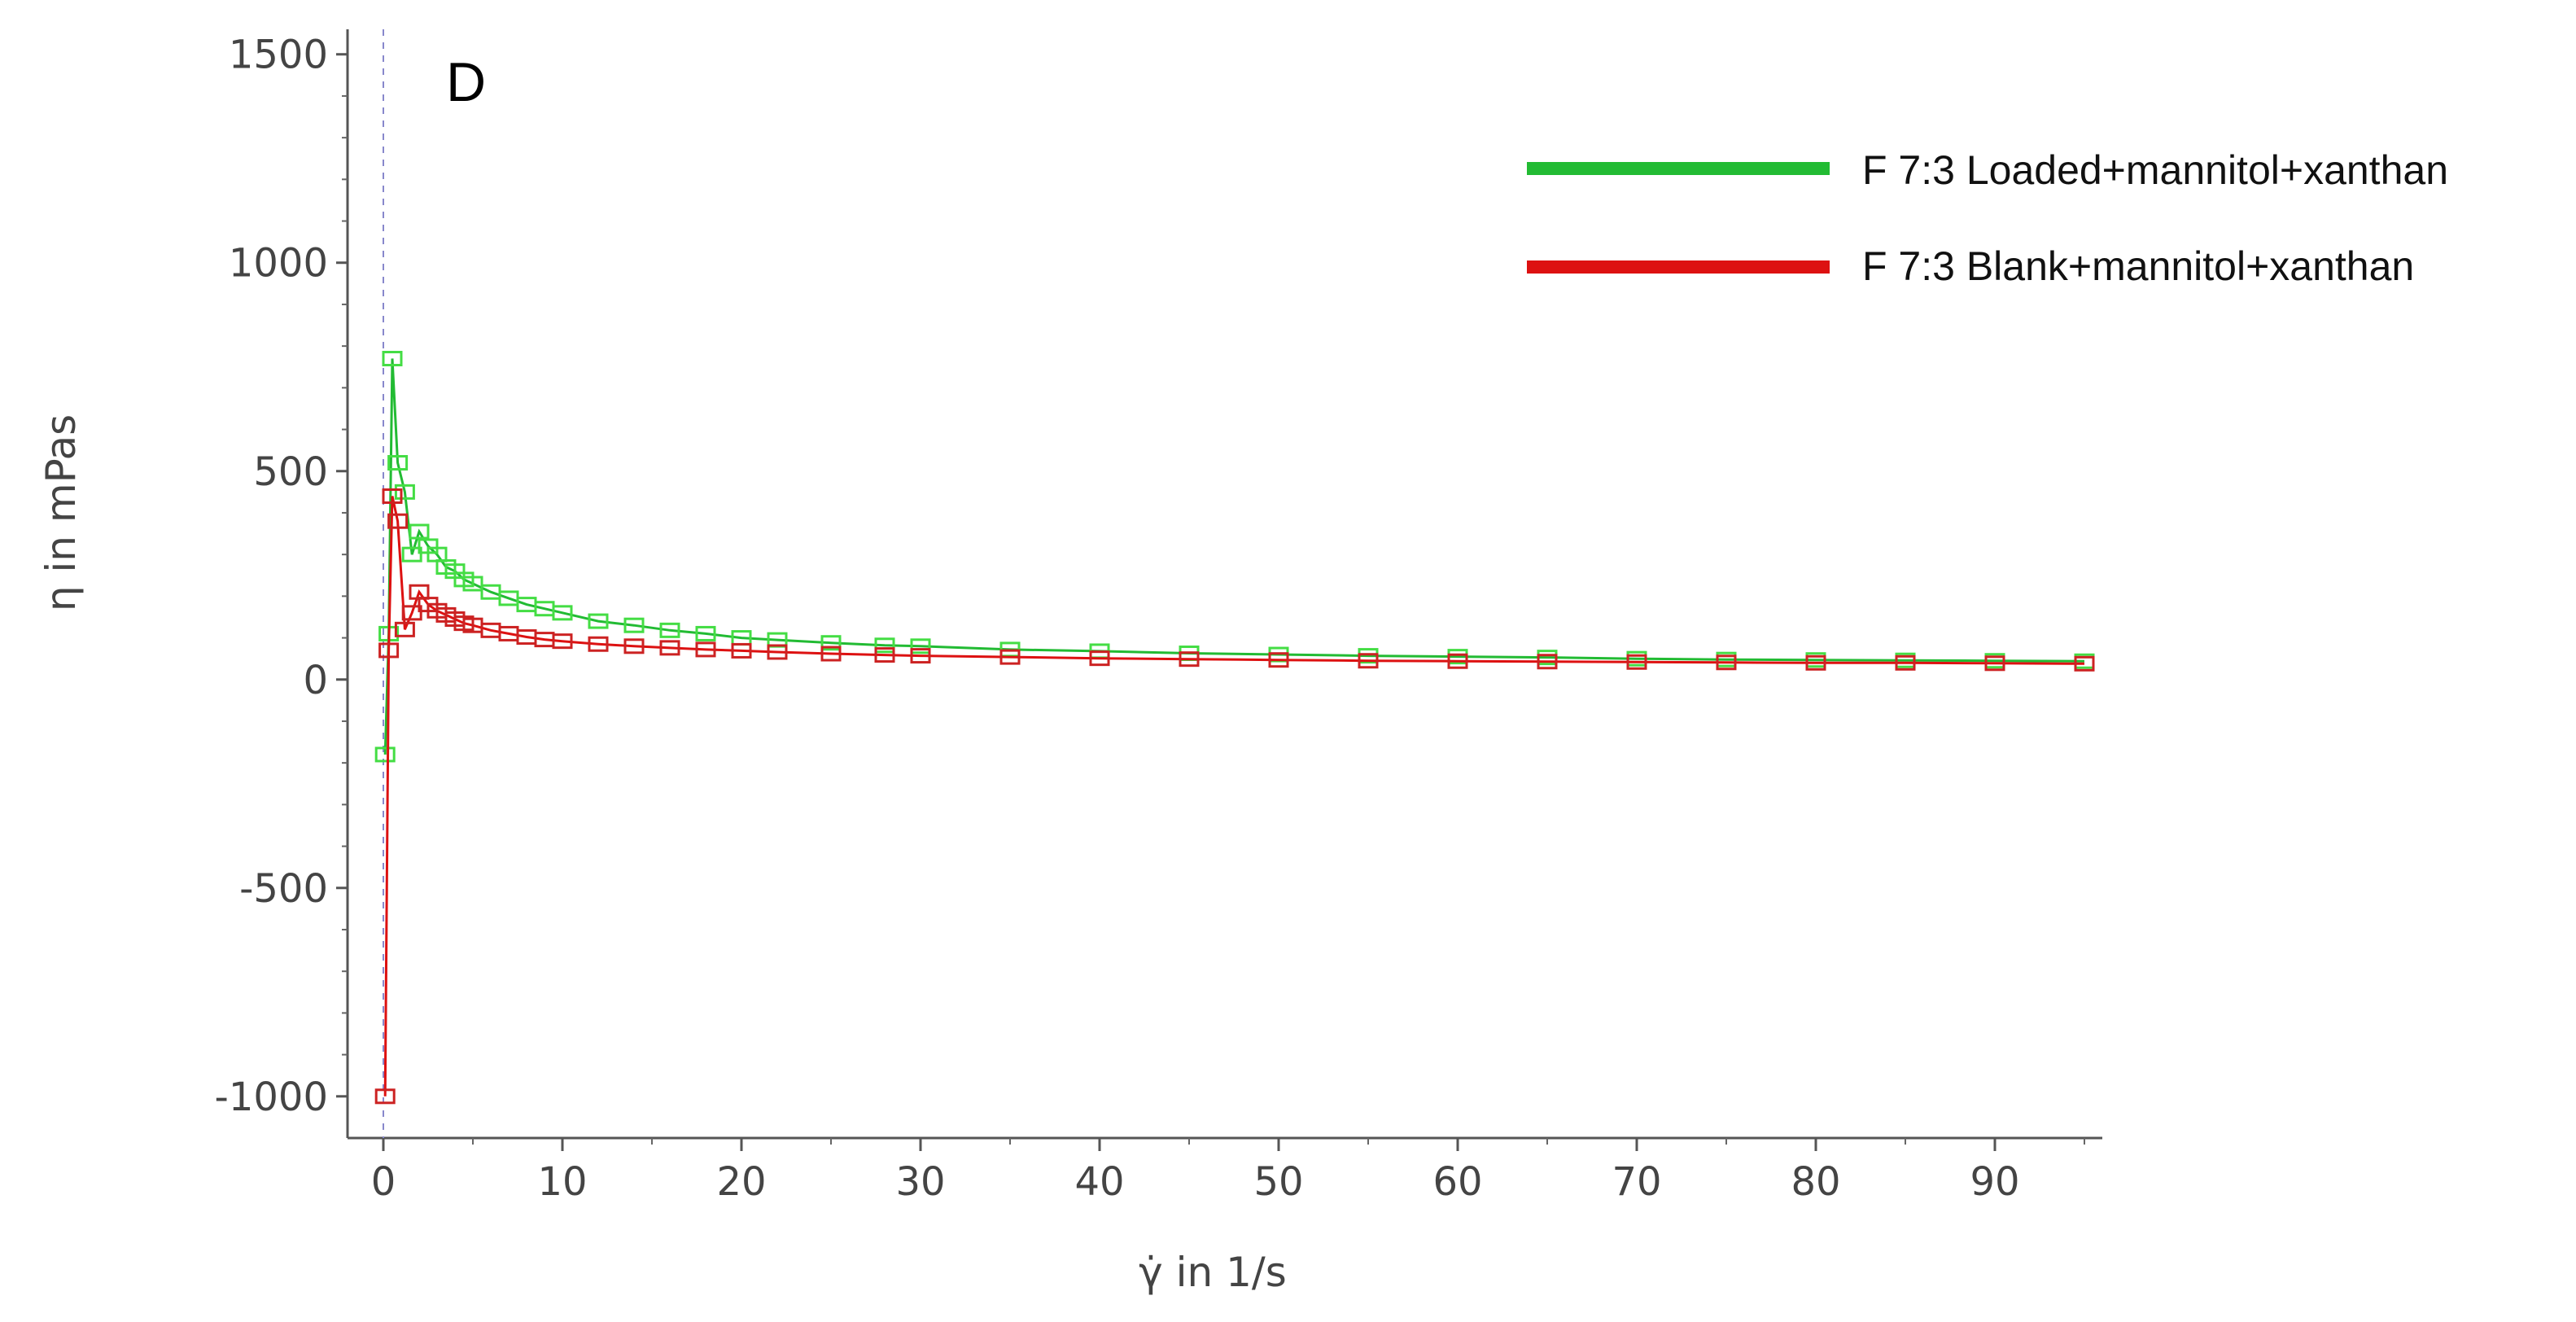 The image size is (2576, 1322). I want to click on y-tick-label: 1500, so click(278, 56).